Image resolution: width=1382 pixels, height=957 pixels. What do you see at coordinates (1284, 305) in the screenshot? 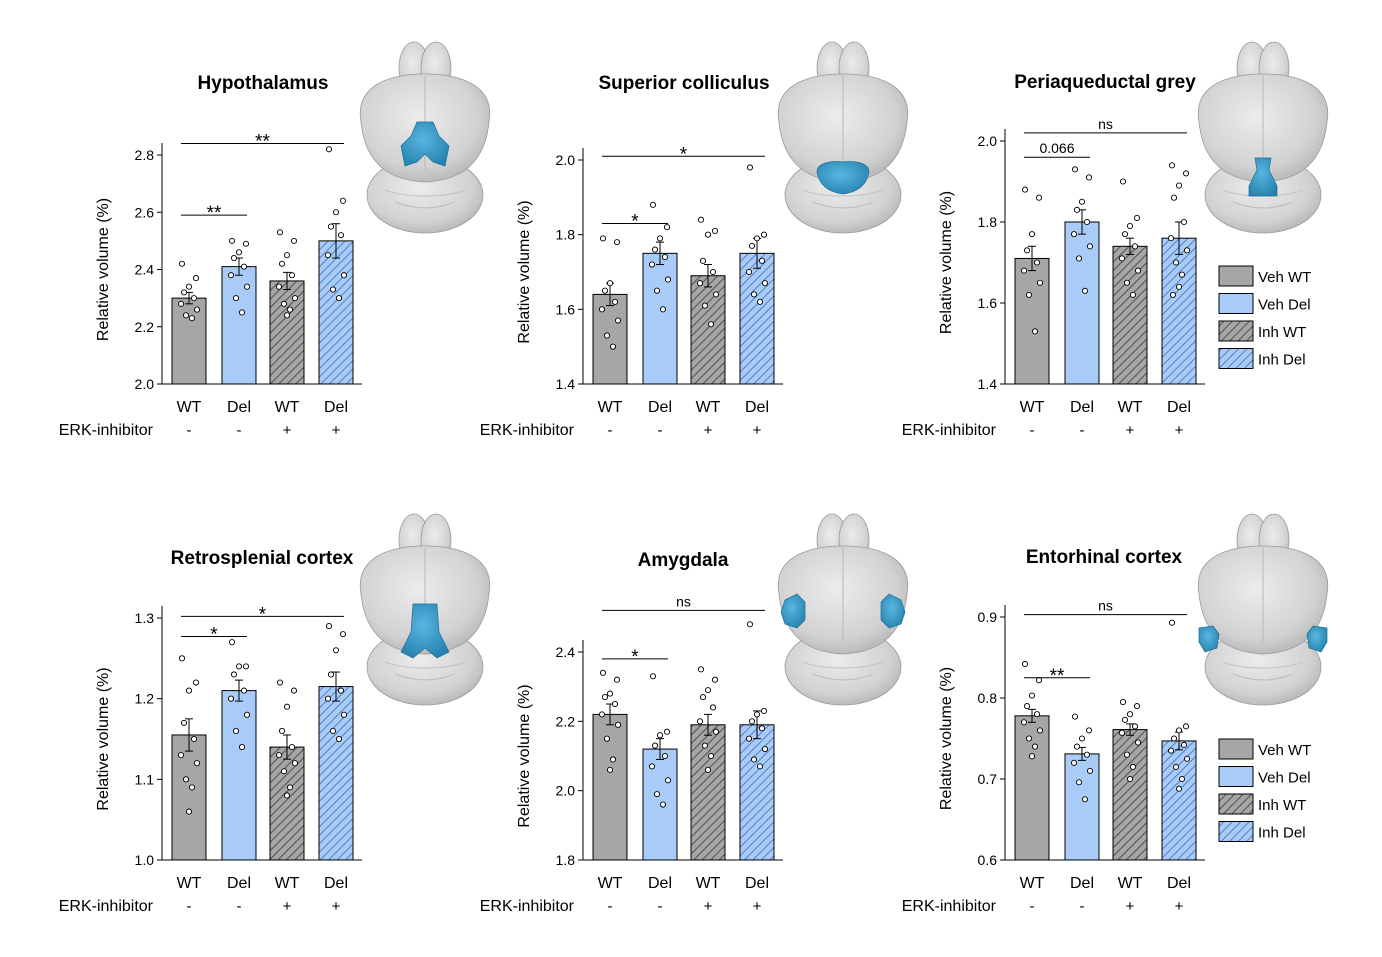
I see `legend-label: Veh Del` at bounding box center [1284, 305].